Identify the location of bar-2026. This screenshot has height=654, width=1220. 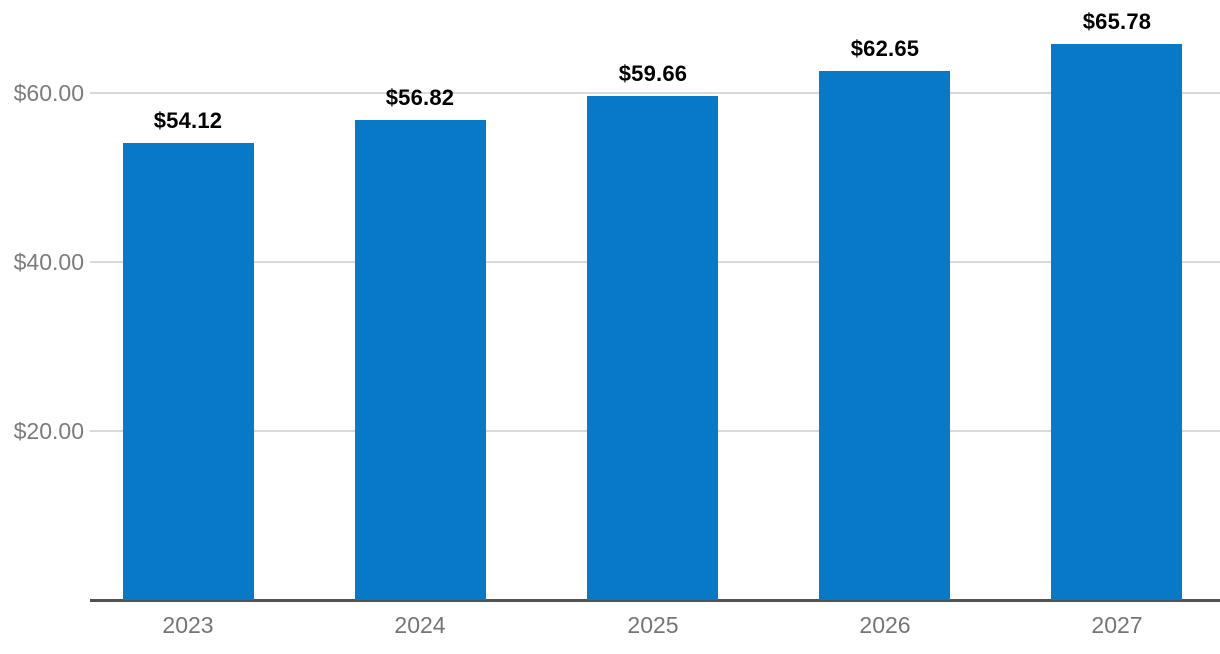
(884, 335).